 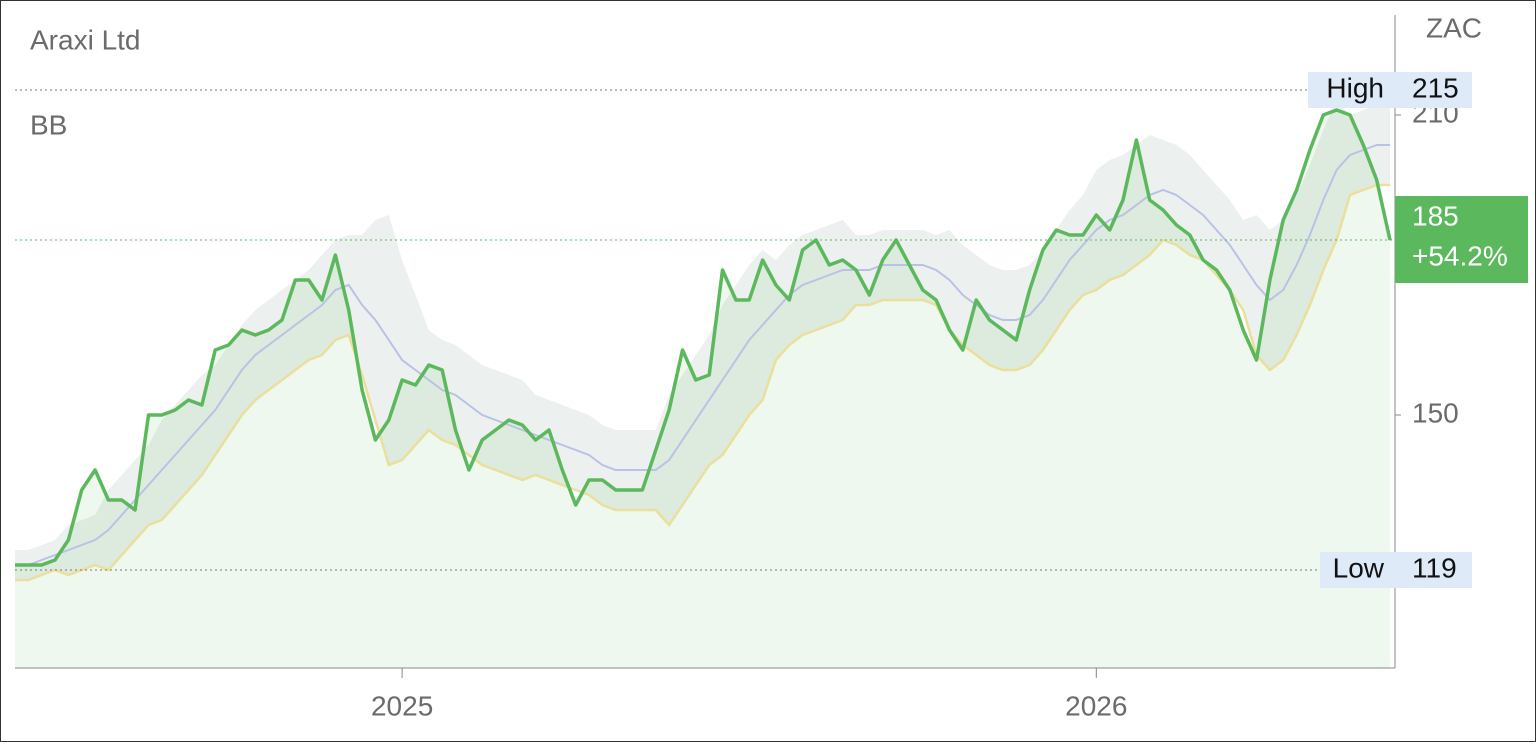 What do you see at coordinates (1396, 570) in the screenshot?
I see `low-box` at bounding box center [1396, 570].